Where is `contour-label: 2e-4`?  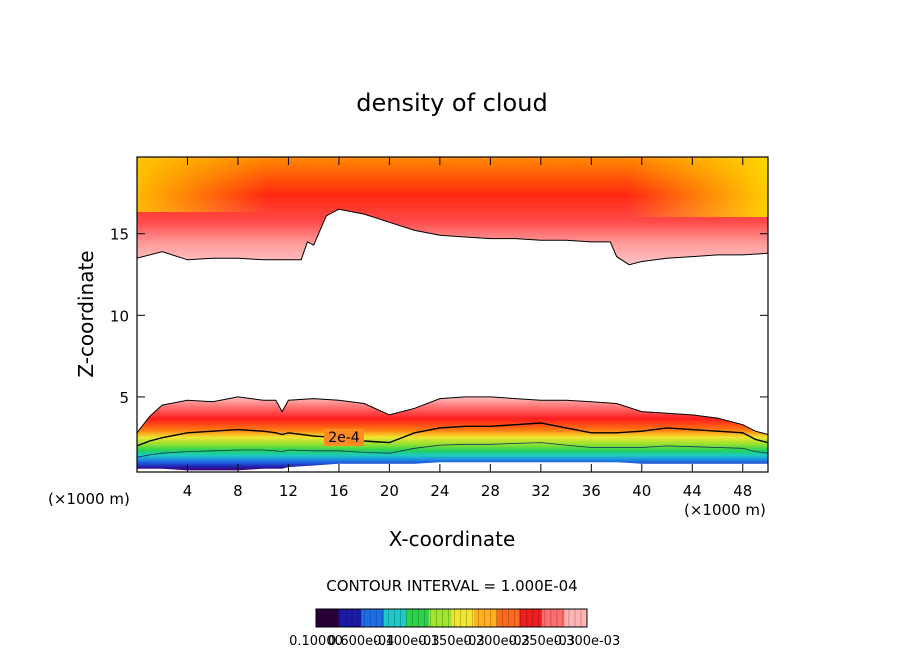
contour-label: 2e-4 is located at coordinates (344, 438).